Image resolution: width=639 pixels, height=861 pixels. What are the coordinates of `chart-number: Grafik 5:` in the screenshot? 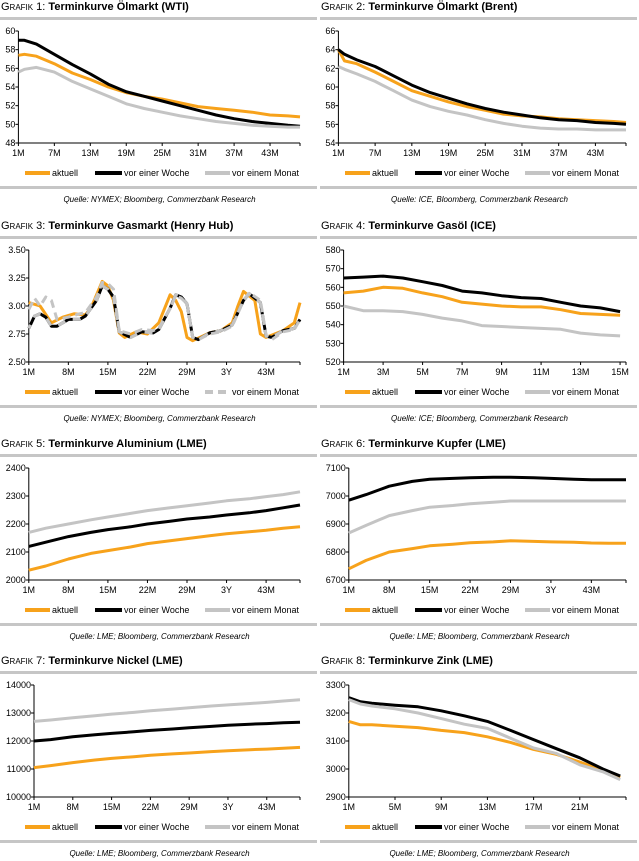 It's located at (23, 444).